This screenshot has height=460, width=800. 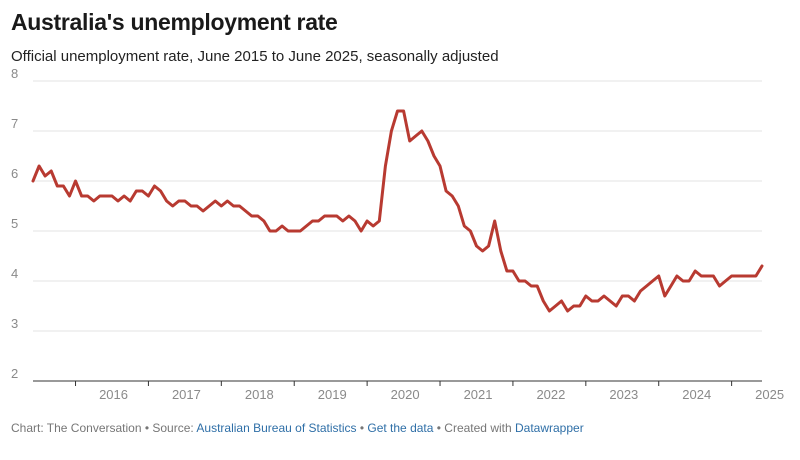 I want to click on y-tick-label: 6, so click(x=14, y=173).